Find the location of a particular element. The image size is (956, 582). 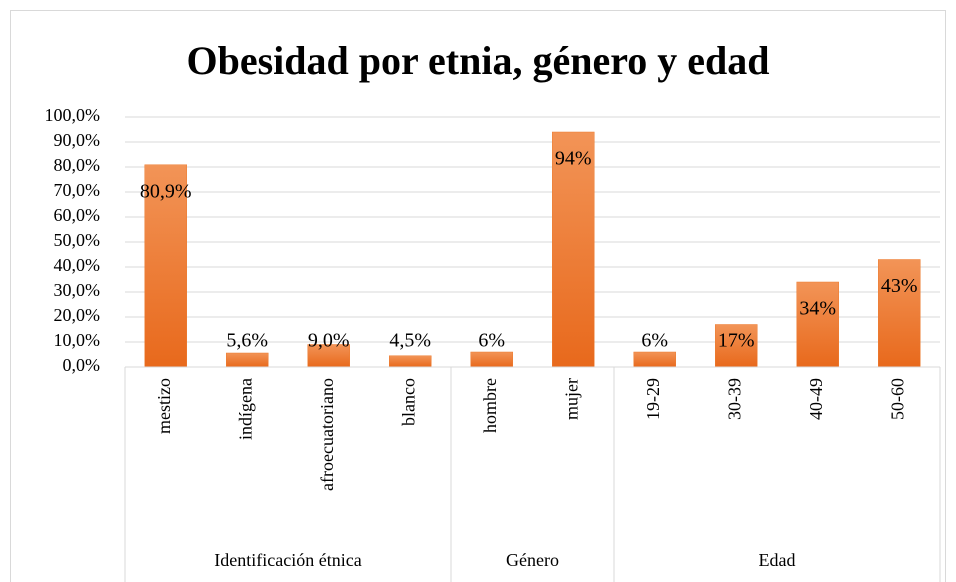

data-label: 9,0% is located at coordinates (329, 341).